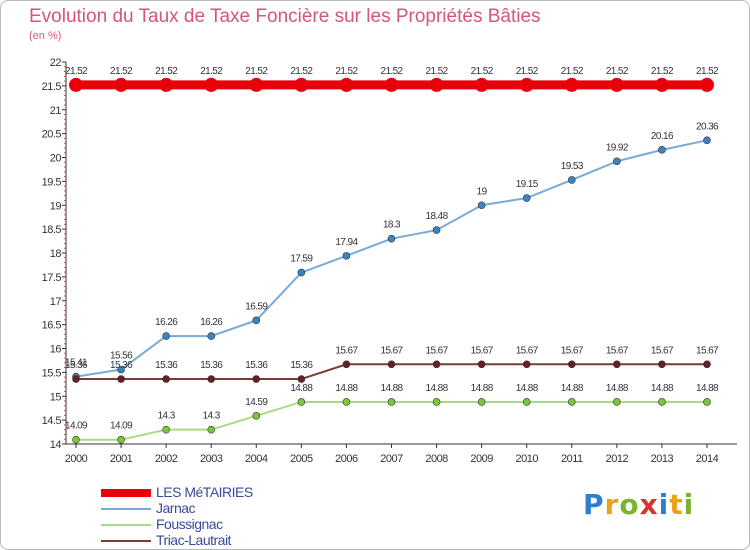  What do you see at coordinates (201, 508) in the screenshot?
I see `legend-item-jarnac: Jarnac` at bounding box center [201, 508].